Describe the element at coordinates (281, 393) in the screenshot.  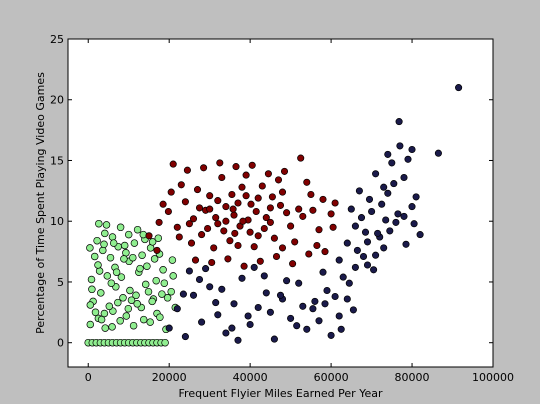
I see `x-axis-label: Frequent Flyier Miles Earned Per Year` at that location.